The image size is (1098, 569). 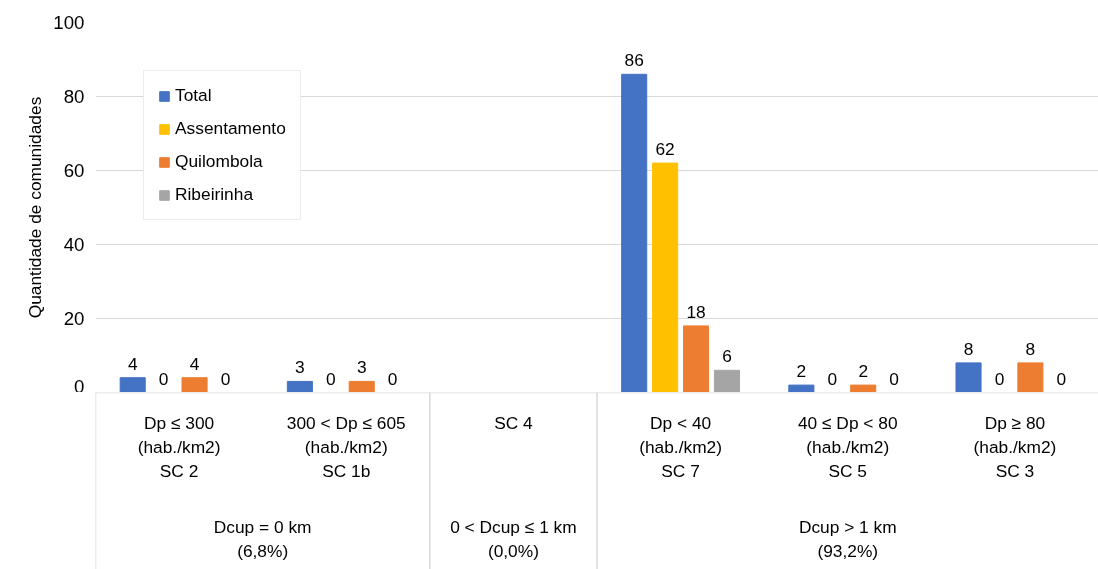 What do you see at coordinates (74, 170) in the screenshot?
I see `y-tick-label: 60` at bounding box center [74, 170].